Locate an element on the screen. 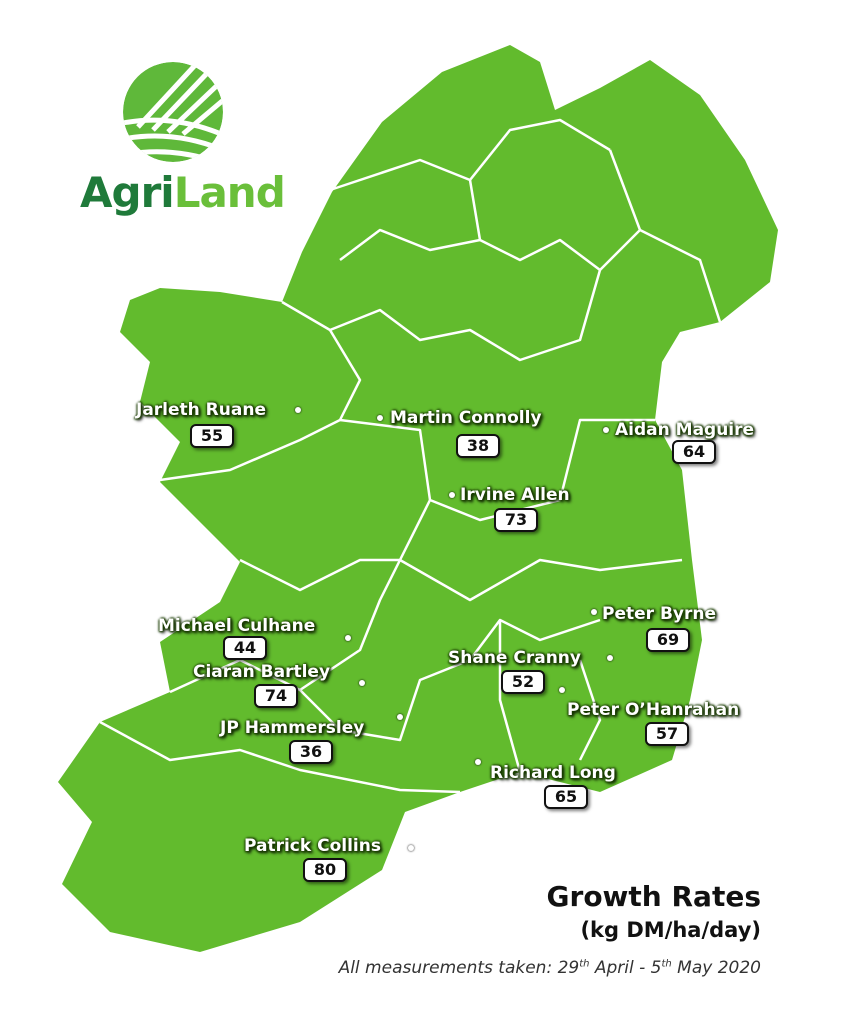 This screenshot has width=861, height=1024. note-suffix: May 2020 is located at coordinates (716, 968).